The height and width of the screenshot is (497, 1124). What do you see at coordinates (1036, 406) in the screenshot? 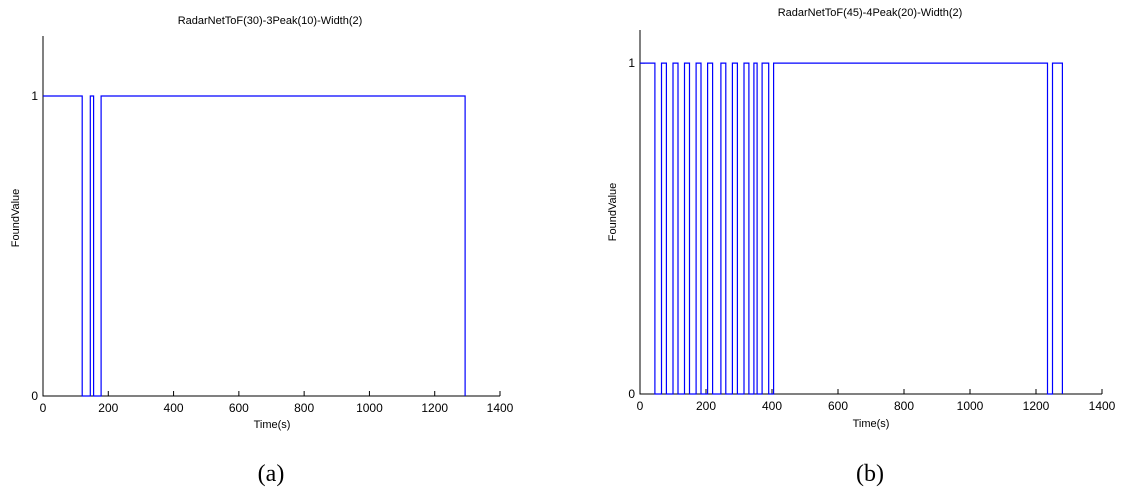
I see `x-tick-label-b: 1200` at bounding box center [1036, 406].